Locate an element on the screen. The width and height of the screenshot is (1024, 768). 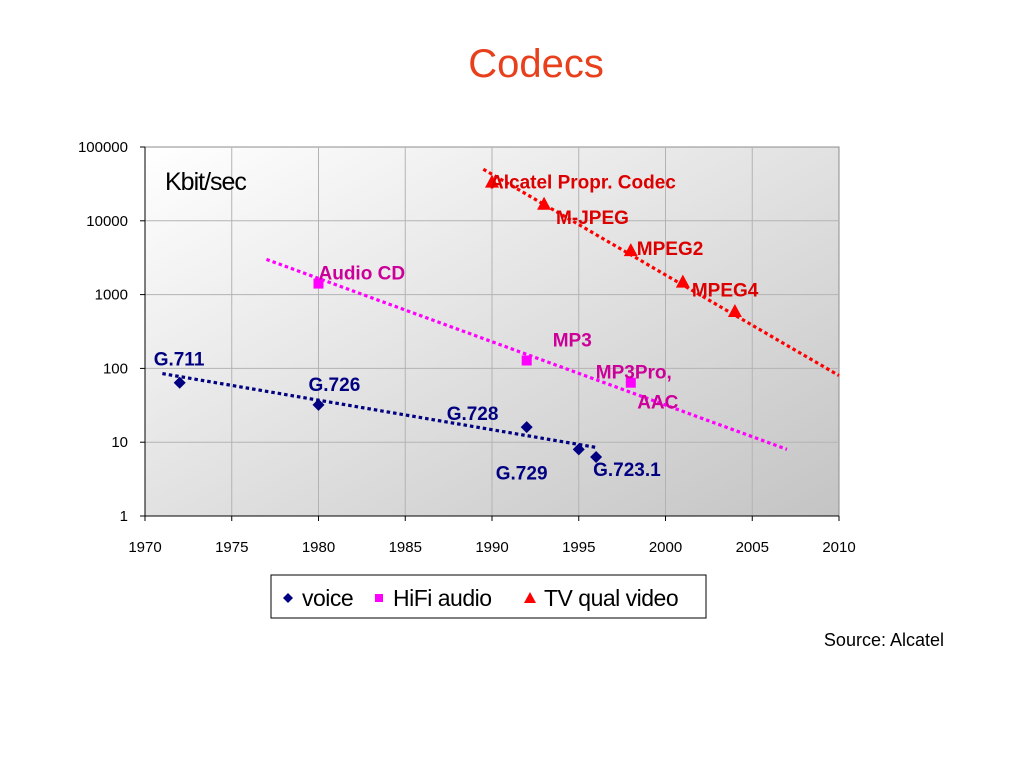
legend: voice HiFi audio TV qual video is located at coordinates (488, 596).